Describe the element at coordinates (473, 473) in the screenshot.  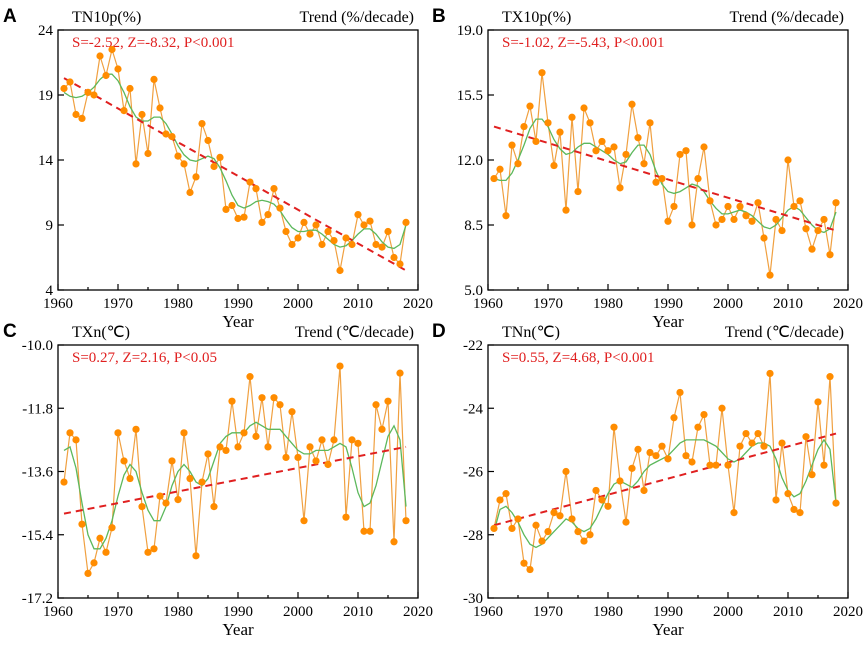
I see `y-tick-label: -26` at that location.